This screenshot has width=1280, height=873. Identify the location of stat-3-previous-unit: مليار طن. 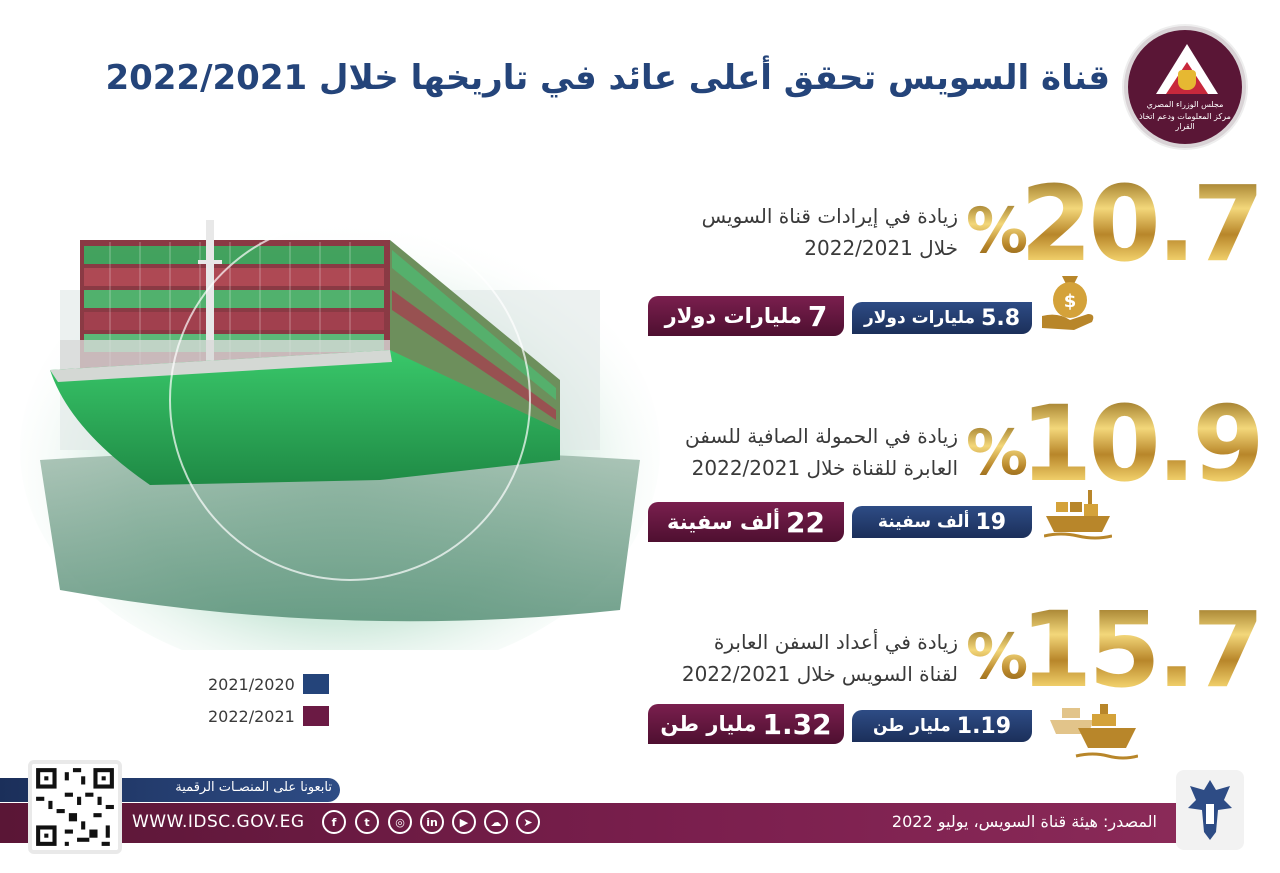
(911, 726).